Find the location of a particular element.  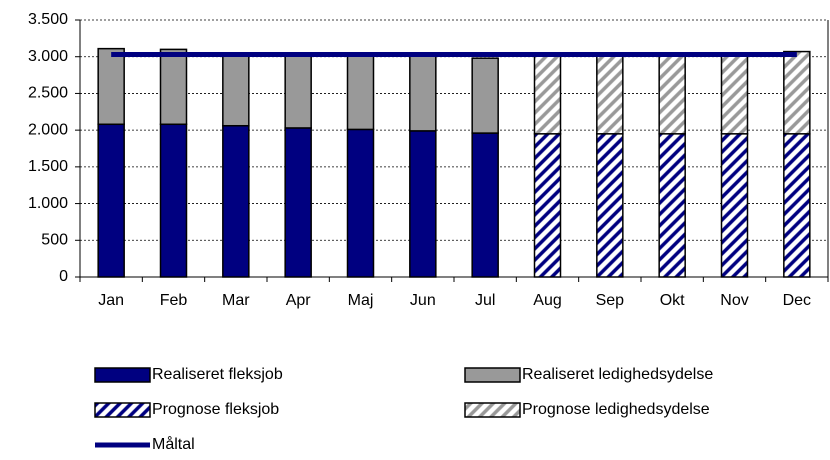

x-tick-label: Feb is located at coordinates (174, 300).